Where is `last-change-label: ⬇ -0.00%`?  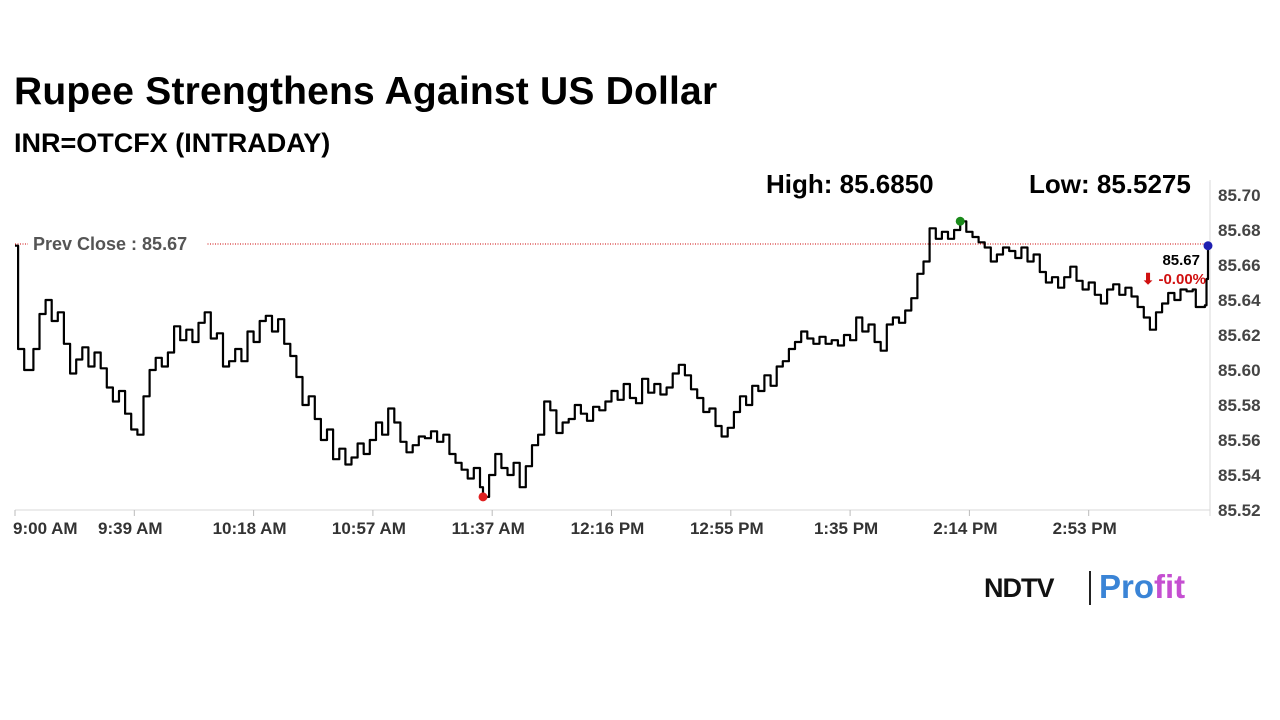 last-change-label: ⬇ -0.00% is located at coordinates (1174, 279).